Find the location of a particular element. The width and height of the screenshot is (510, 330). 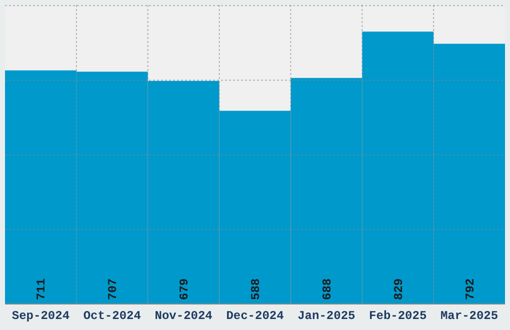

x-tick-label: Feb-2025 is located at coordinates (398, 316).